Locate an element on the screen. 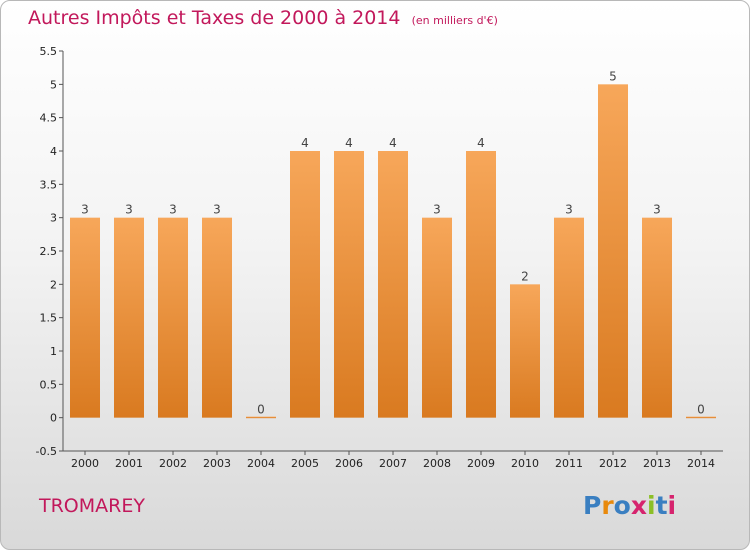 This screenshot has height=550, width=750. x-tick-label: 2001 is located at coordinates (129, 463).